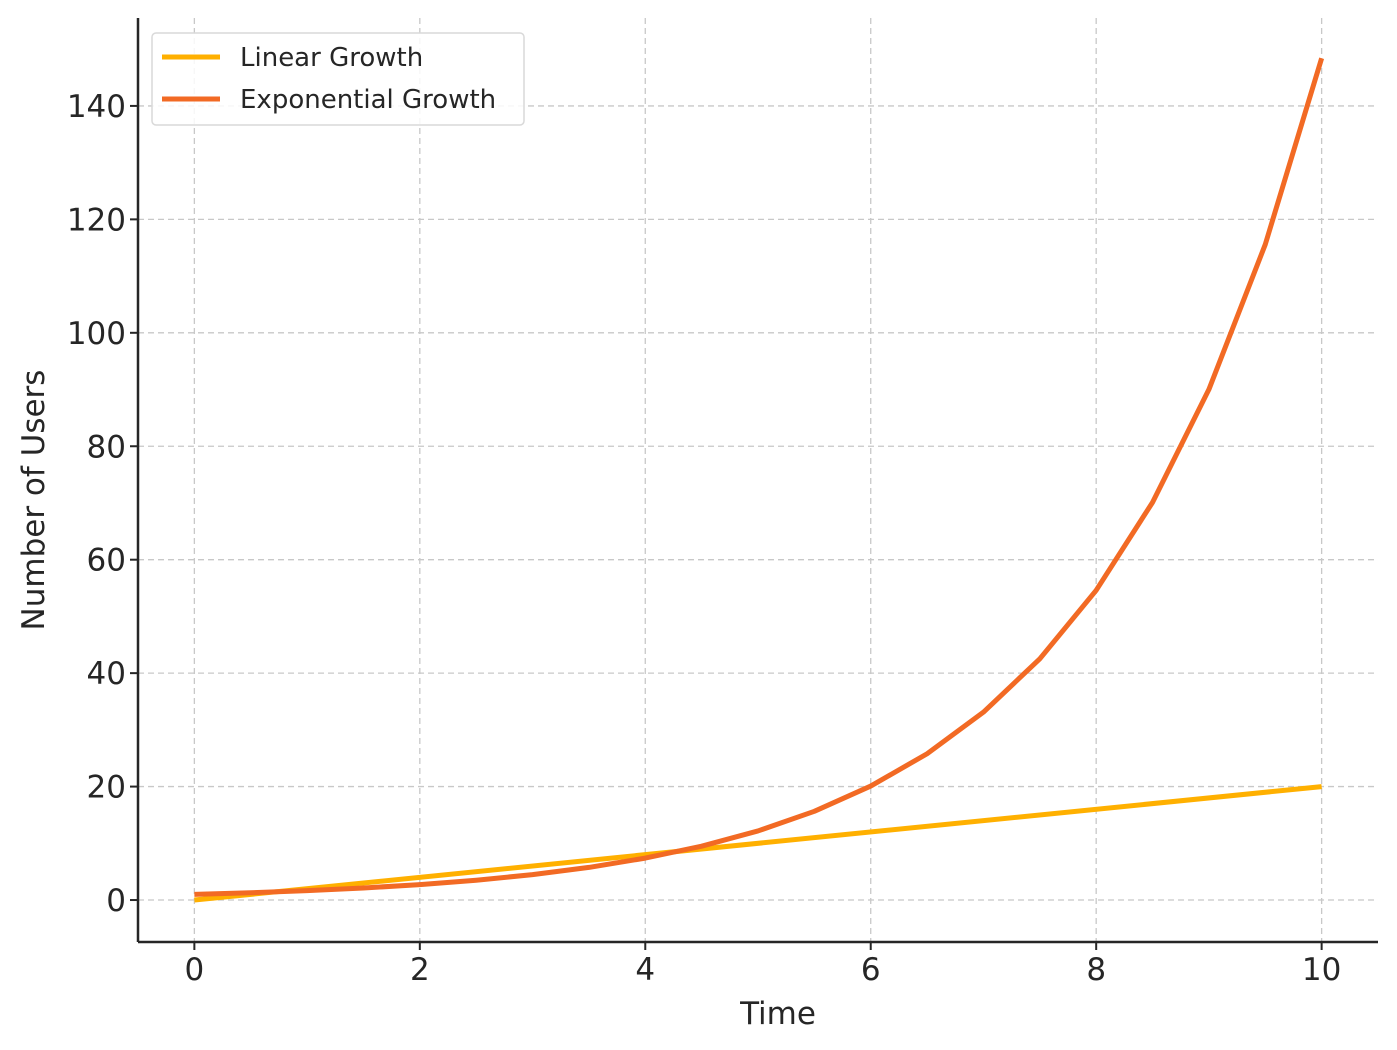 Image resolution: width=1397 pixels, height=1050 pixels. What do you see at coordinates (420, 970) in the screenshot?
I see `x-tick-label: 2` at bounding box center [420, 970].